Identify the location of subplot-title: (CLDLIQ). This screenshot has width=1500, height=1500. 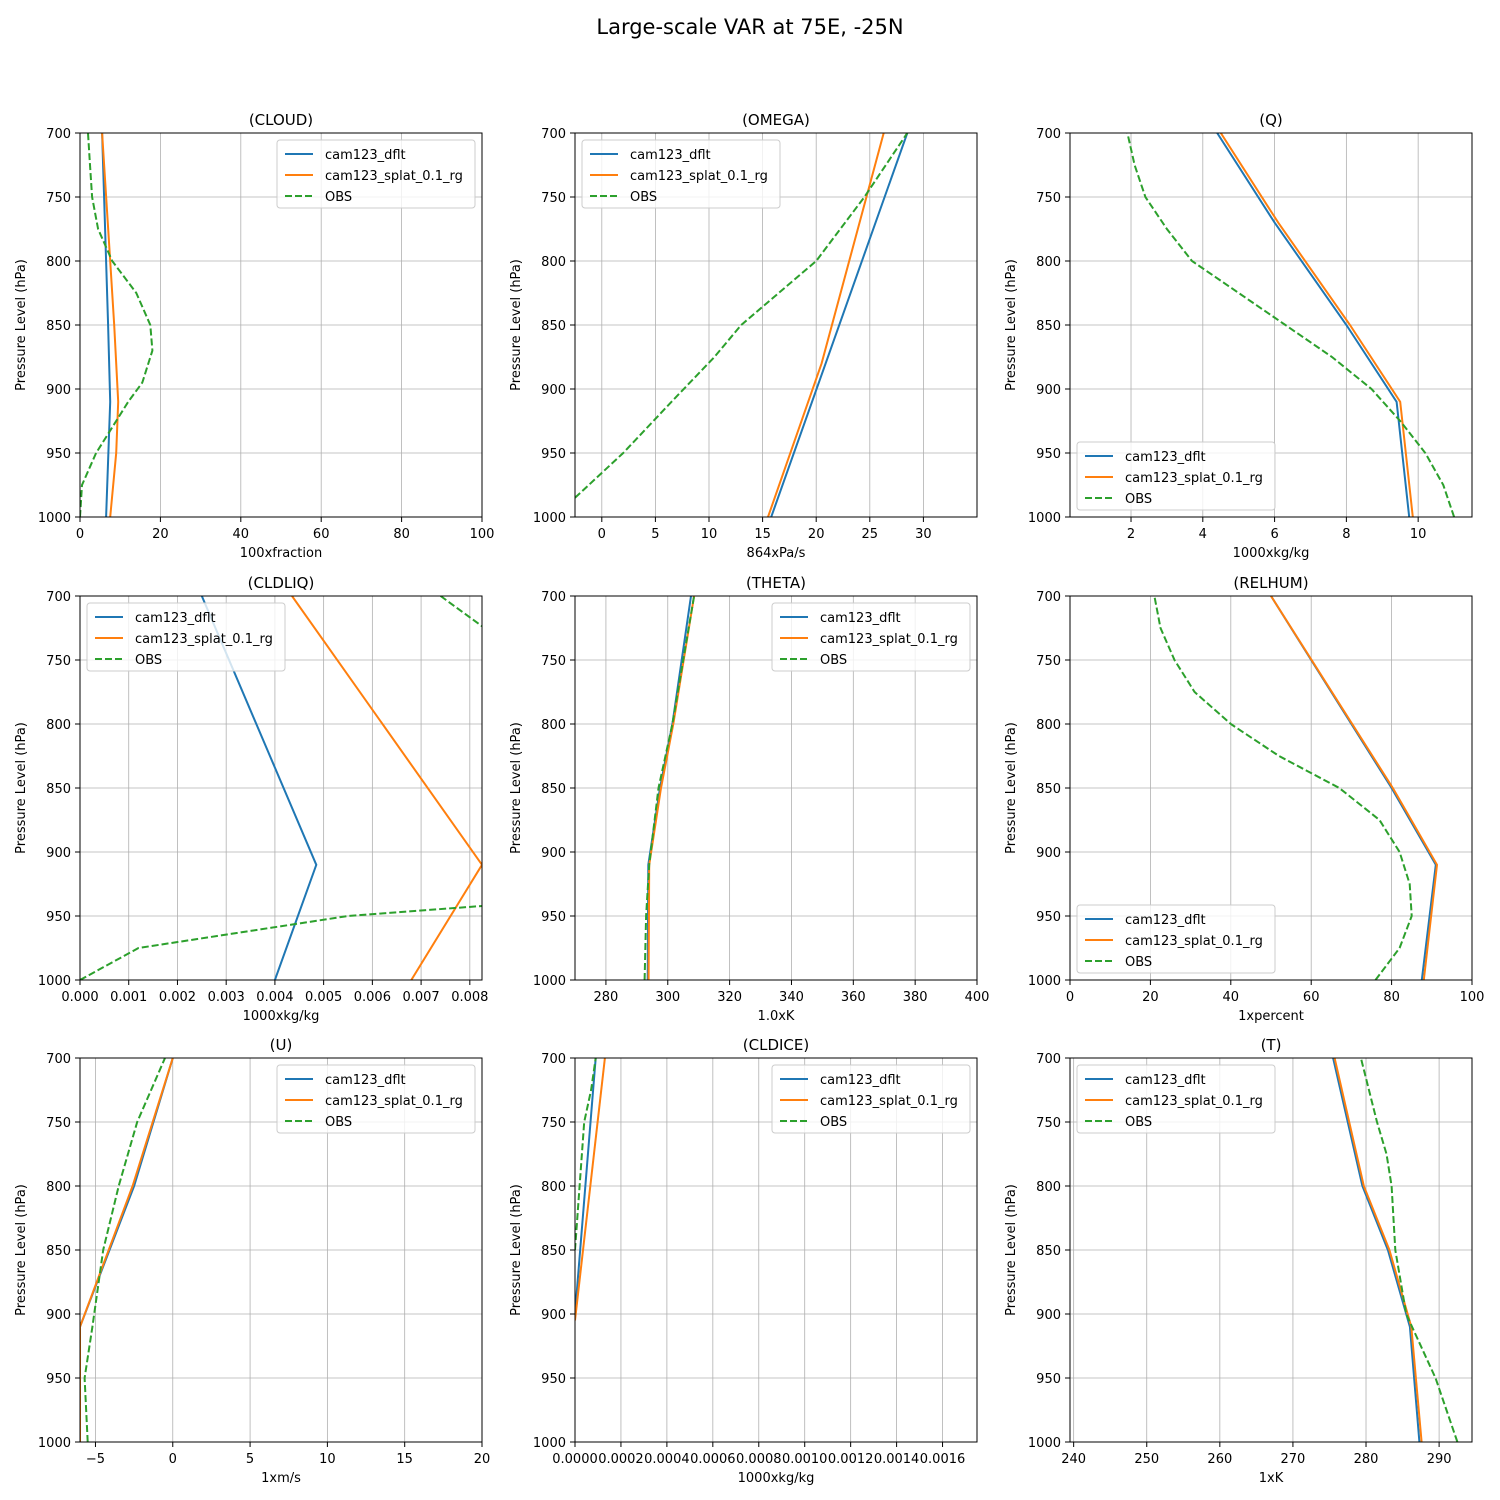
(281, 583).